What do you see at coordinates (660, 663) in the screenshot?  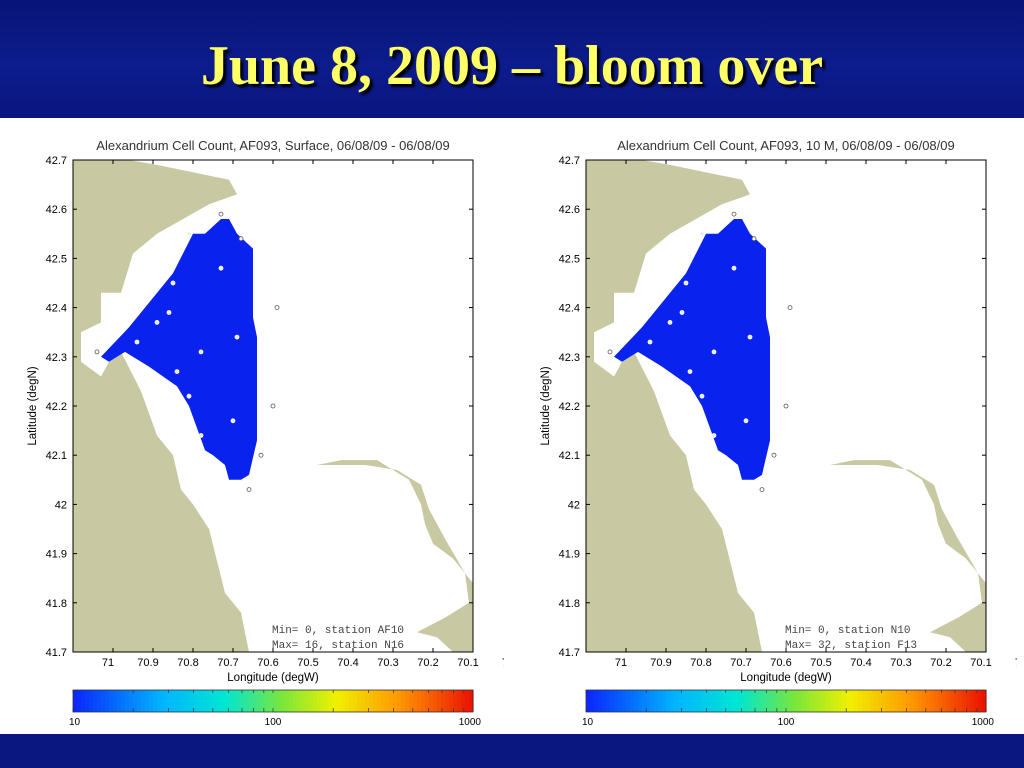 I see `x-tick-label: 70.9` at bounding box center [660, 663].